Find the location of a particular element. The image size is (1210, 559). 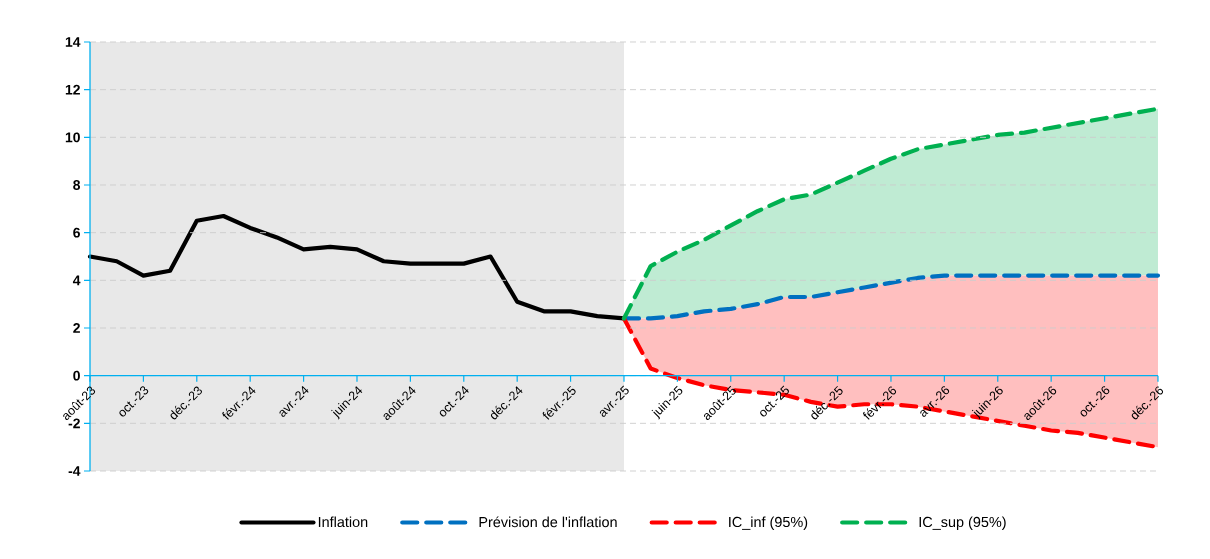

y-tick-label: -2 is located at coordinates (74, 423).